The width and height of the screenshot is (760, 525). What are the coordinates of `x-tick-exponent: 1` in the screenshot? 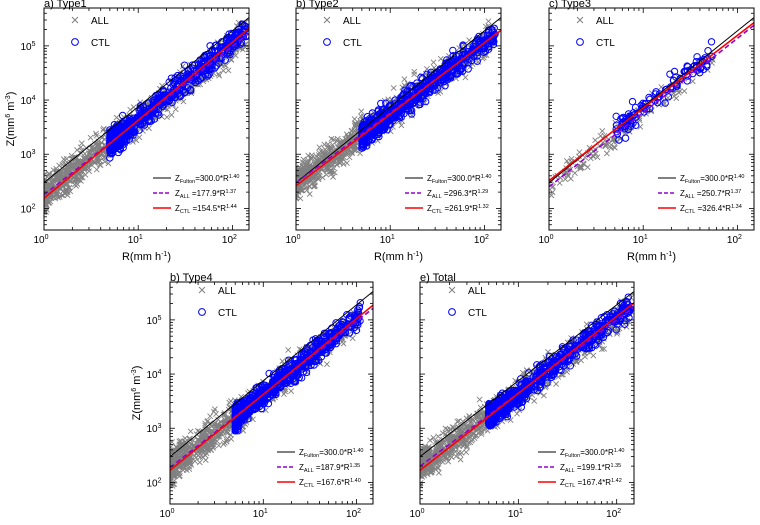 It's located at (393, 237).